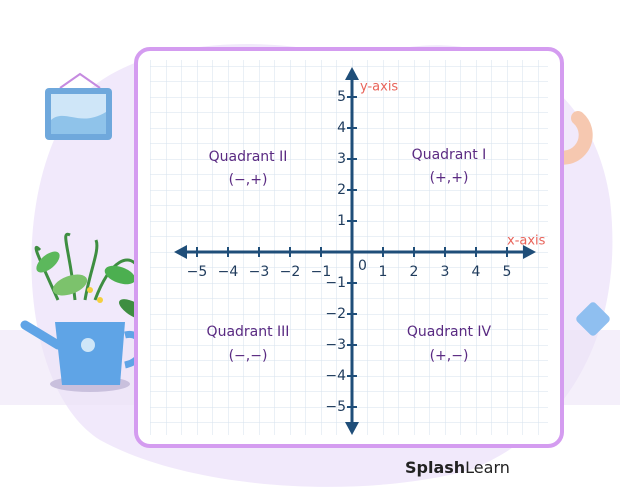  I want to click on quadrant-signs: (+,+), so click(449, 178).